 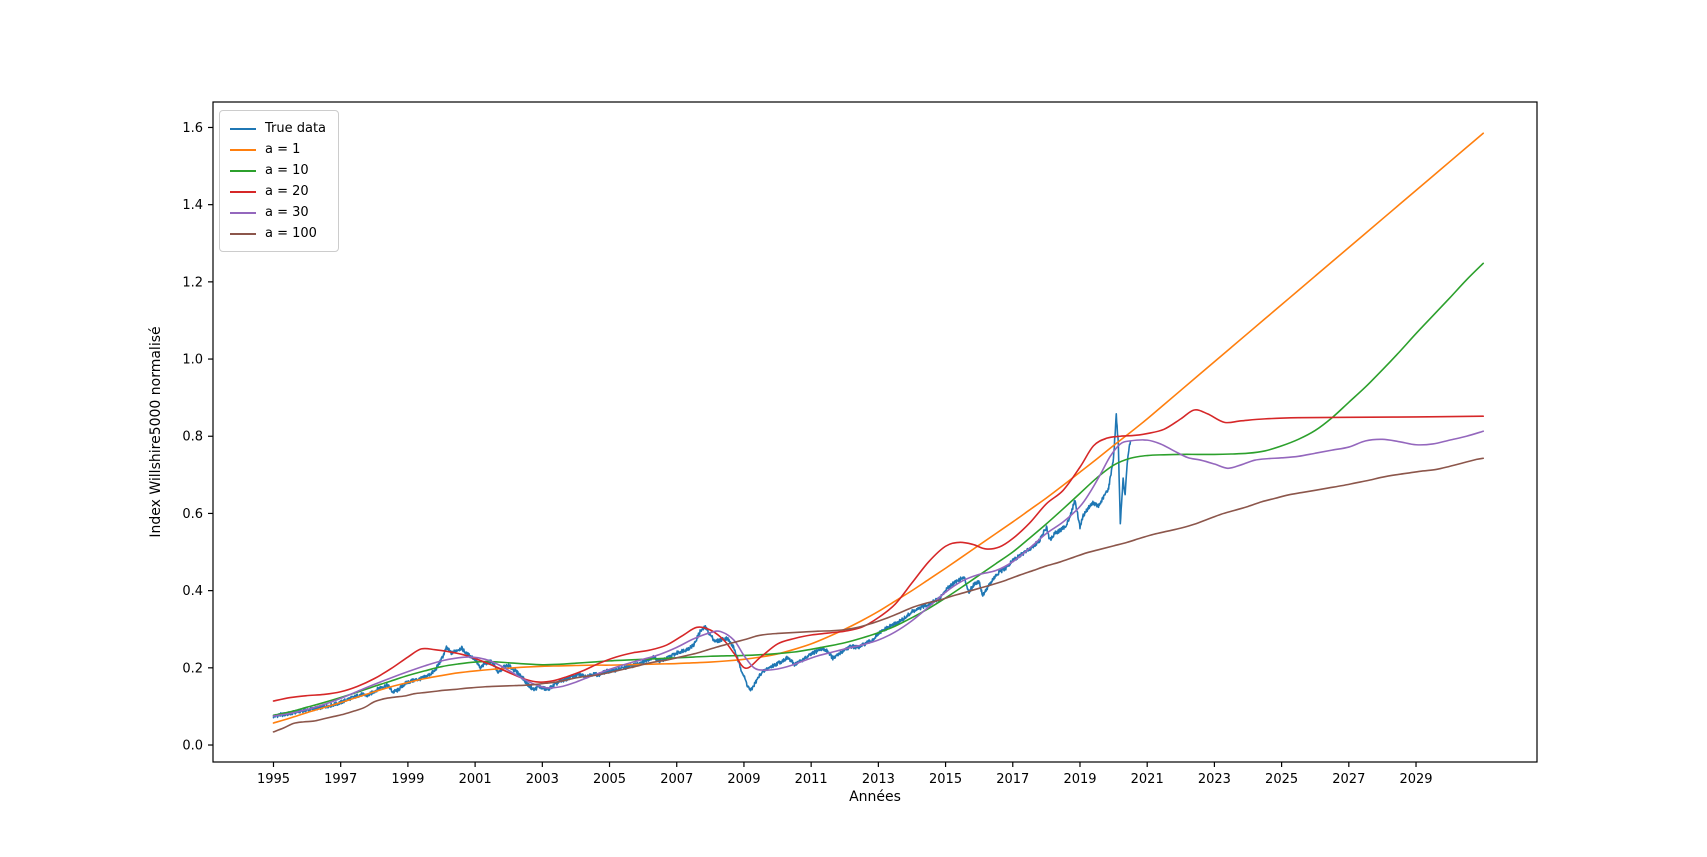 What do you see at coordinates (273, 779) in the screenshot?
I see `x-tick-label-1995: 1995` at bounding box center [273, 779].